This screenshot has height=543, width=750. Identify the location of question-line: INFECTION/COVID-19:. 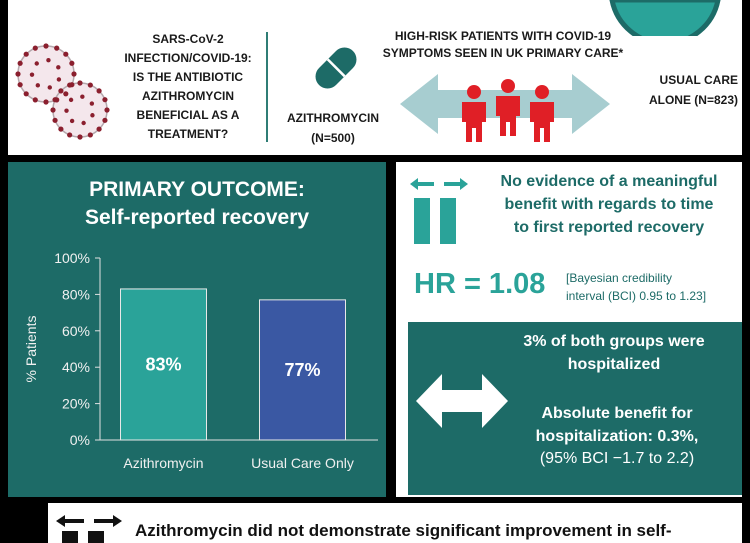
(188, 58).